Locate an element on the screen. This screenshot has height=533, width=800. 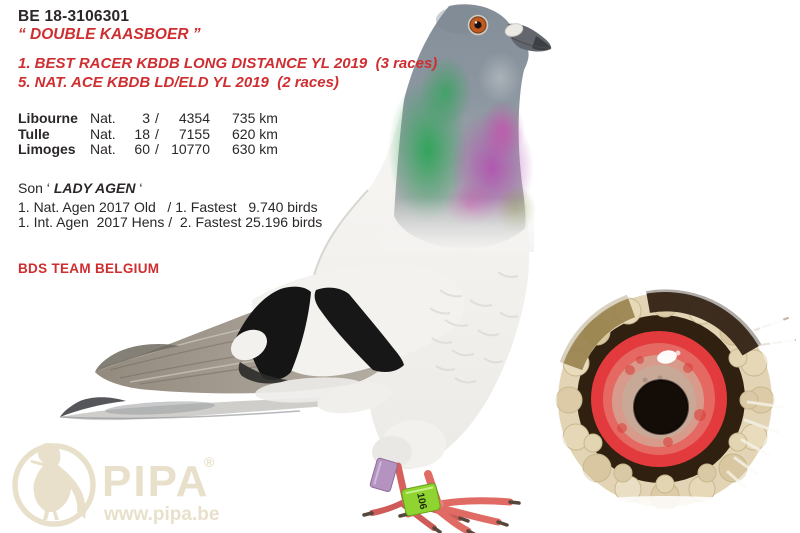
dam-name: LADY AGEN is located at coordinates (94, 188).